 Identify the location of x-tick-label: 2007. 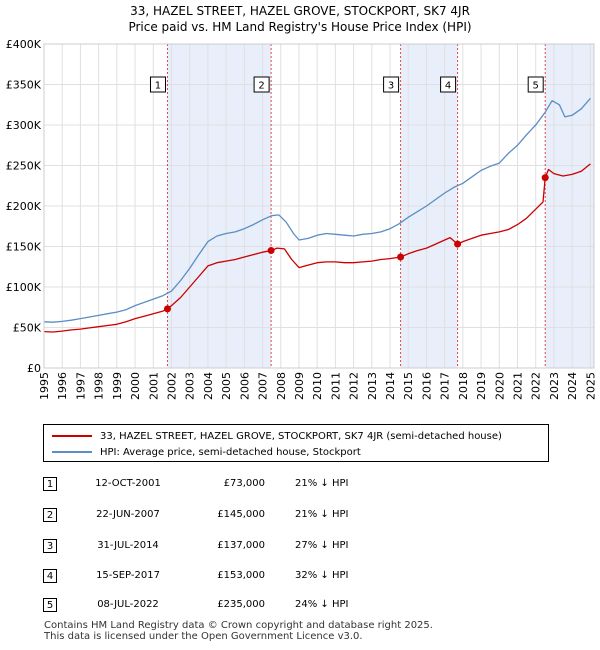
(263, 386).